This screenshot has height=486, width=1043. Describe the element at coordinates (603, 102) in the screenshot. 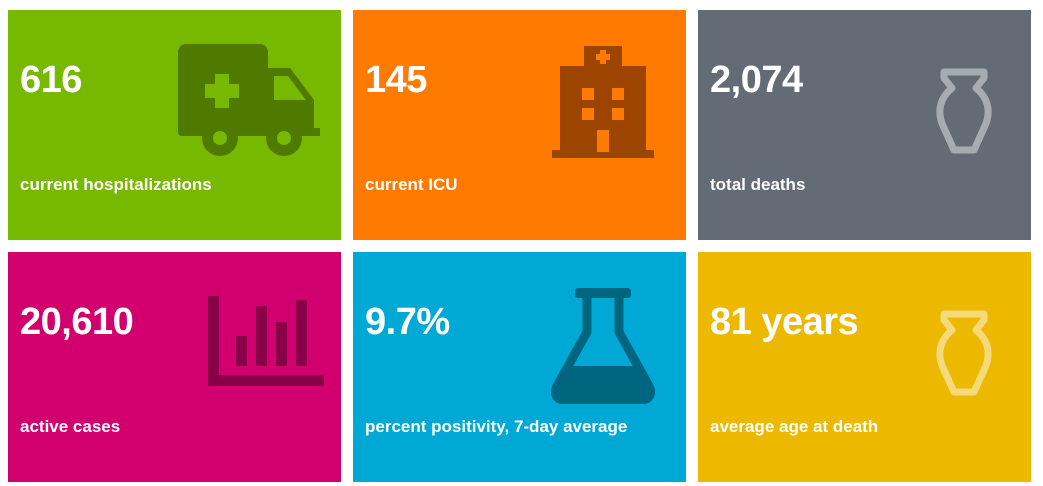

I see `hospital-icon` at that location.